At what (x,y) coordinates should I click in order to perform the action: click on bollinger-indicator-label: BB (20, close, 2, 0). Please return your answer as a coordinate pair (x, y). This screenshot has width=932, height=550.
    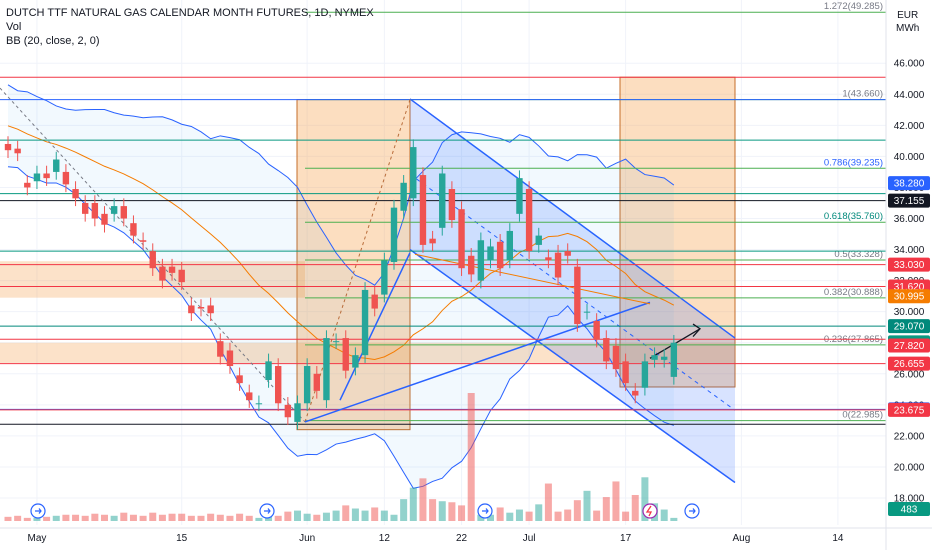
    Looking at the image, I should click on (53, 41).